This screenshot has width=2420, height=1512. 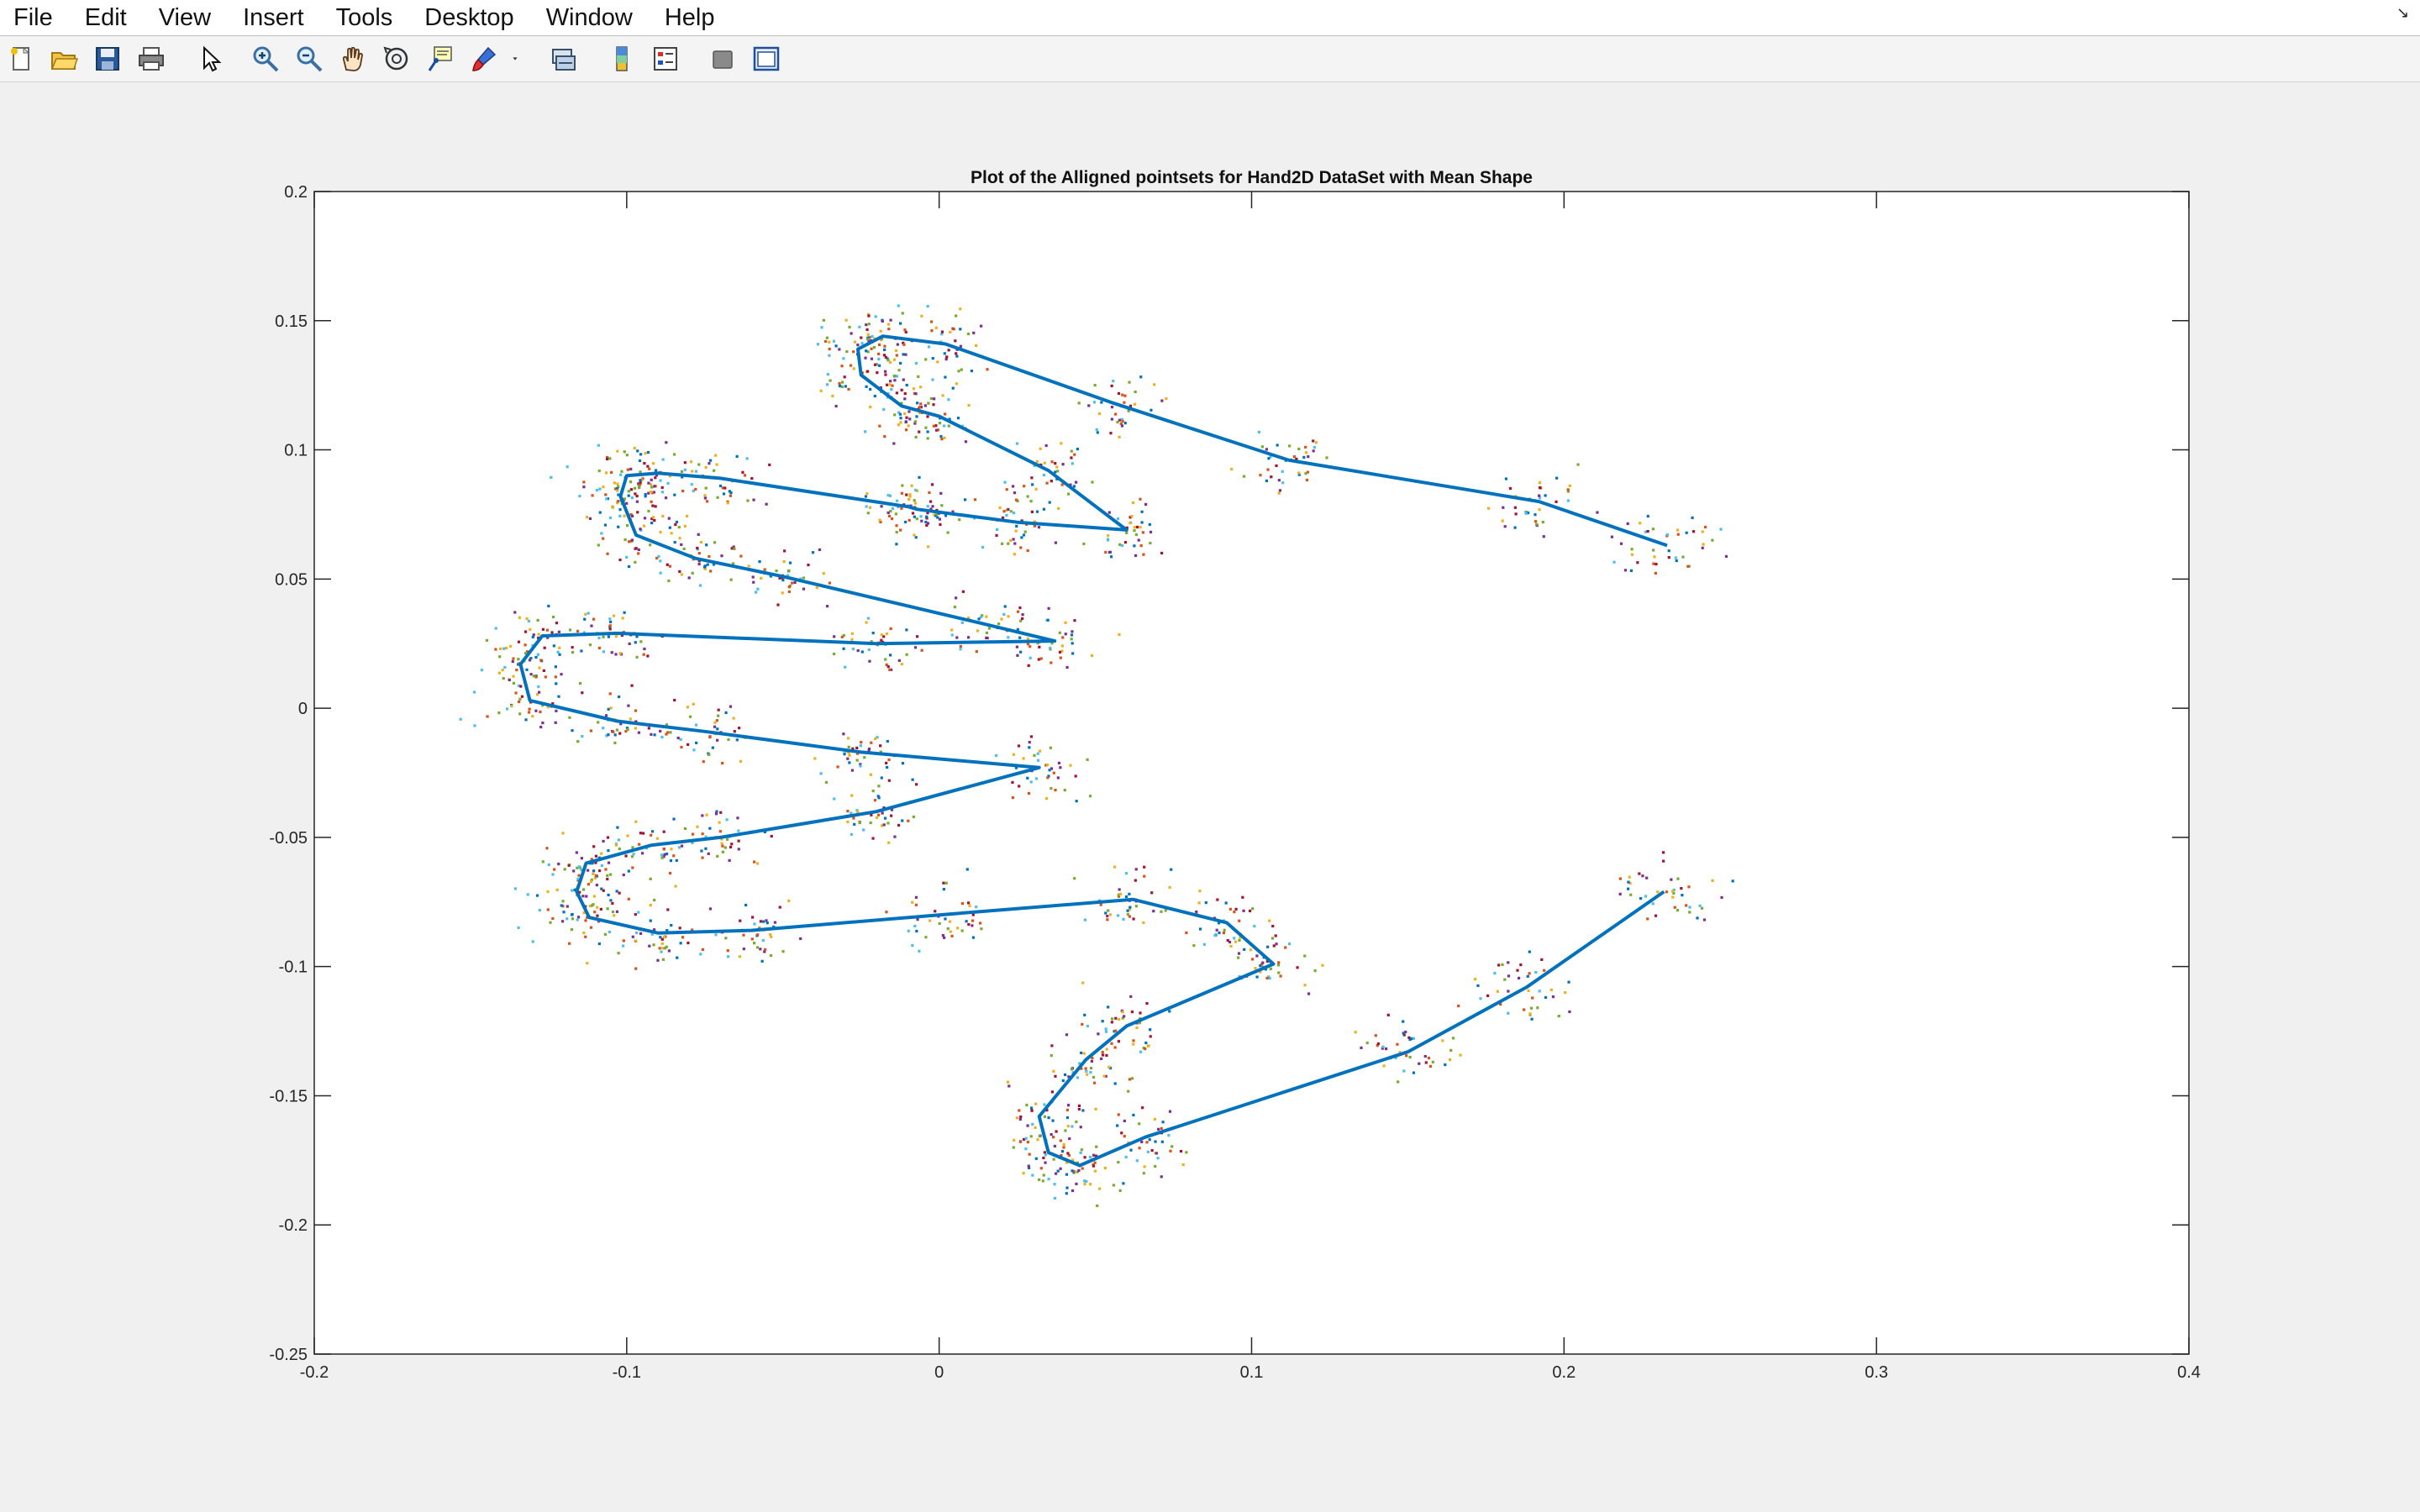 What do you see at coordinates (151, 59) in the screenshot?
I see `print-icon` at bounding box center [151, 59].